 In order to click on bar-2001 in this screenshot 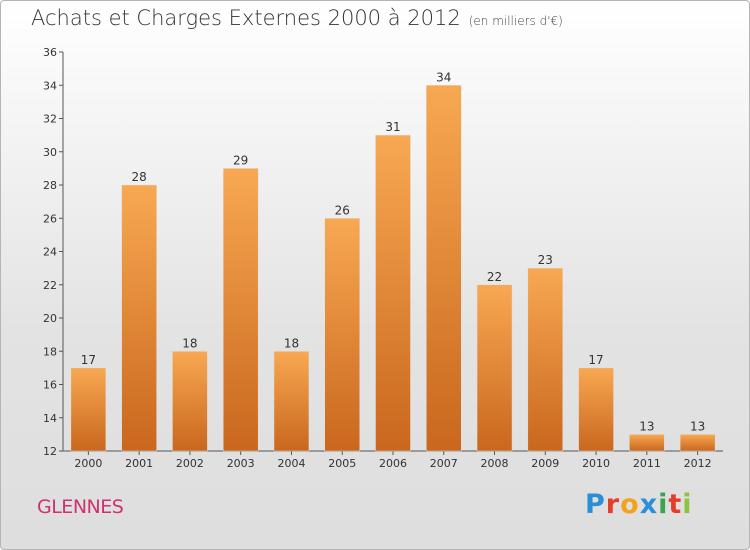, I will do `click(139, 318)`.